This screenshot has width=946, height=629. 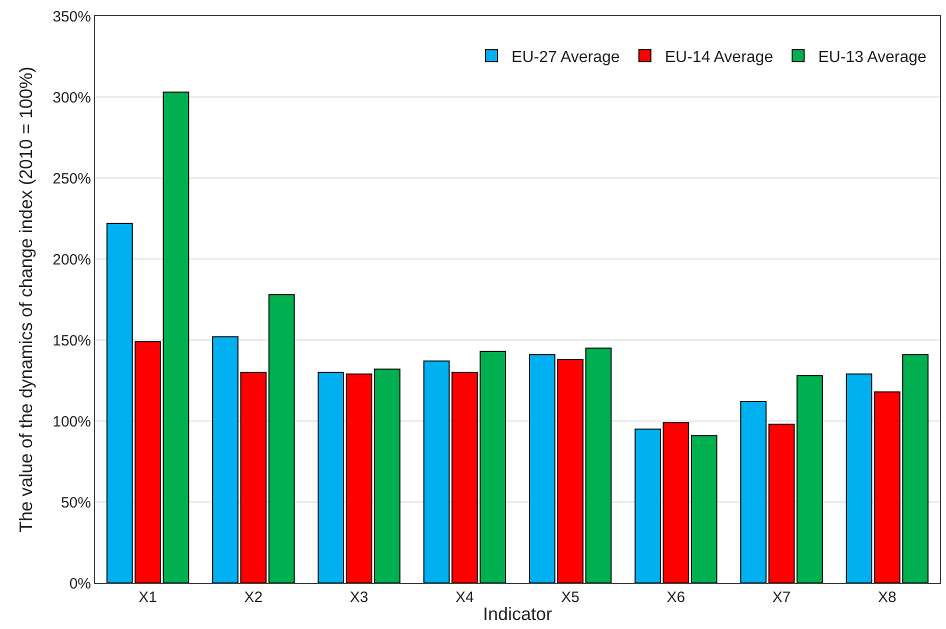 What do you see at coordinates (676, 597) in the screenshot?
I see `x-tick-label: X6` at bounding box center [676, 597].